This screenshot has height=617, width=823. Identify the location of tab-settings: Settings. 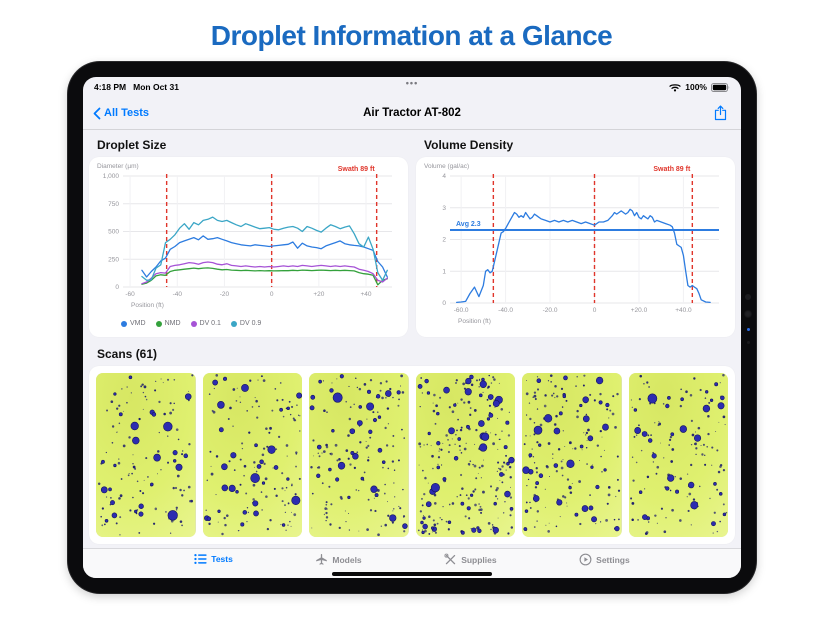
(604, 559).